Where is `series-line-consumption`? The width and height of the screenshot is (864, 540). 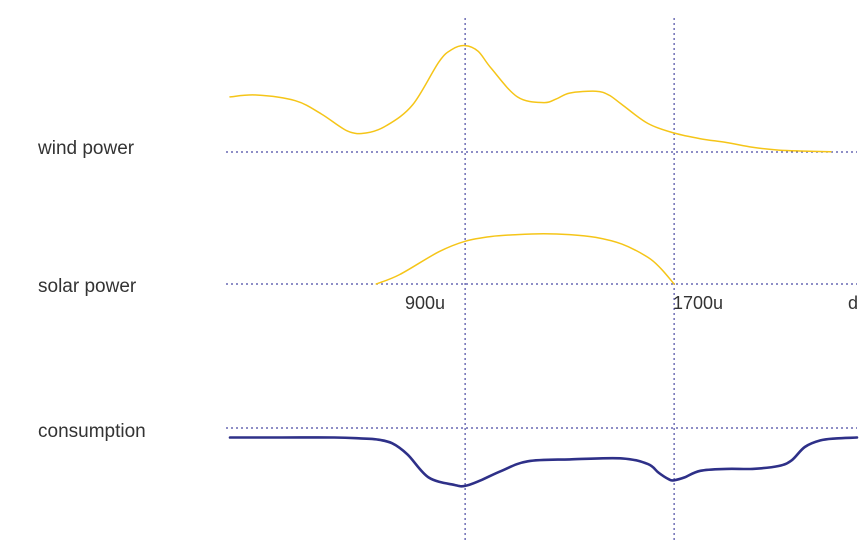
series-line-consumption is located at coordinates (543, 462).